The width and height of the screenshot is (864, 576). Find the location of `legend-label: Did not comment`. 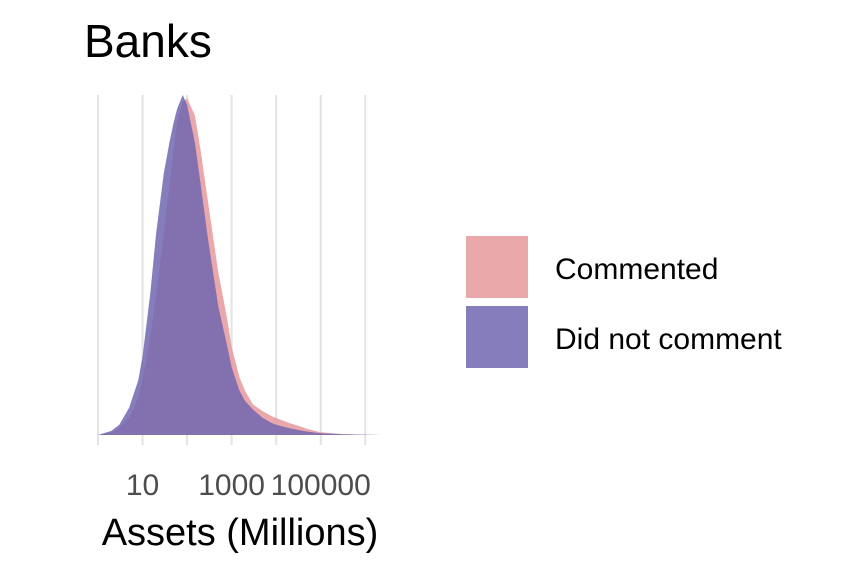

legend-label: Did not comment is located at coordinates (668, 339).